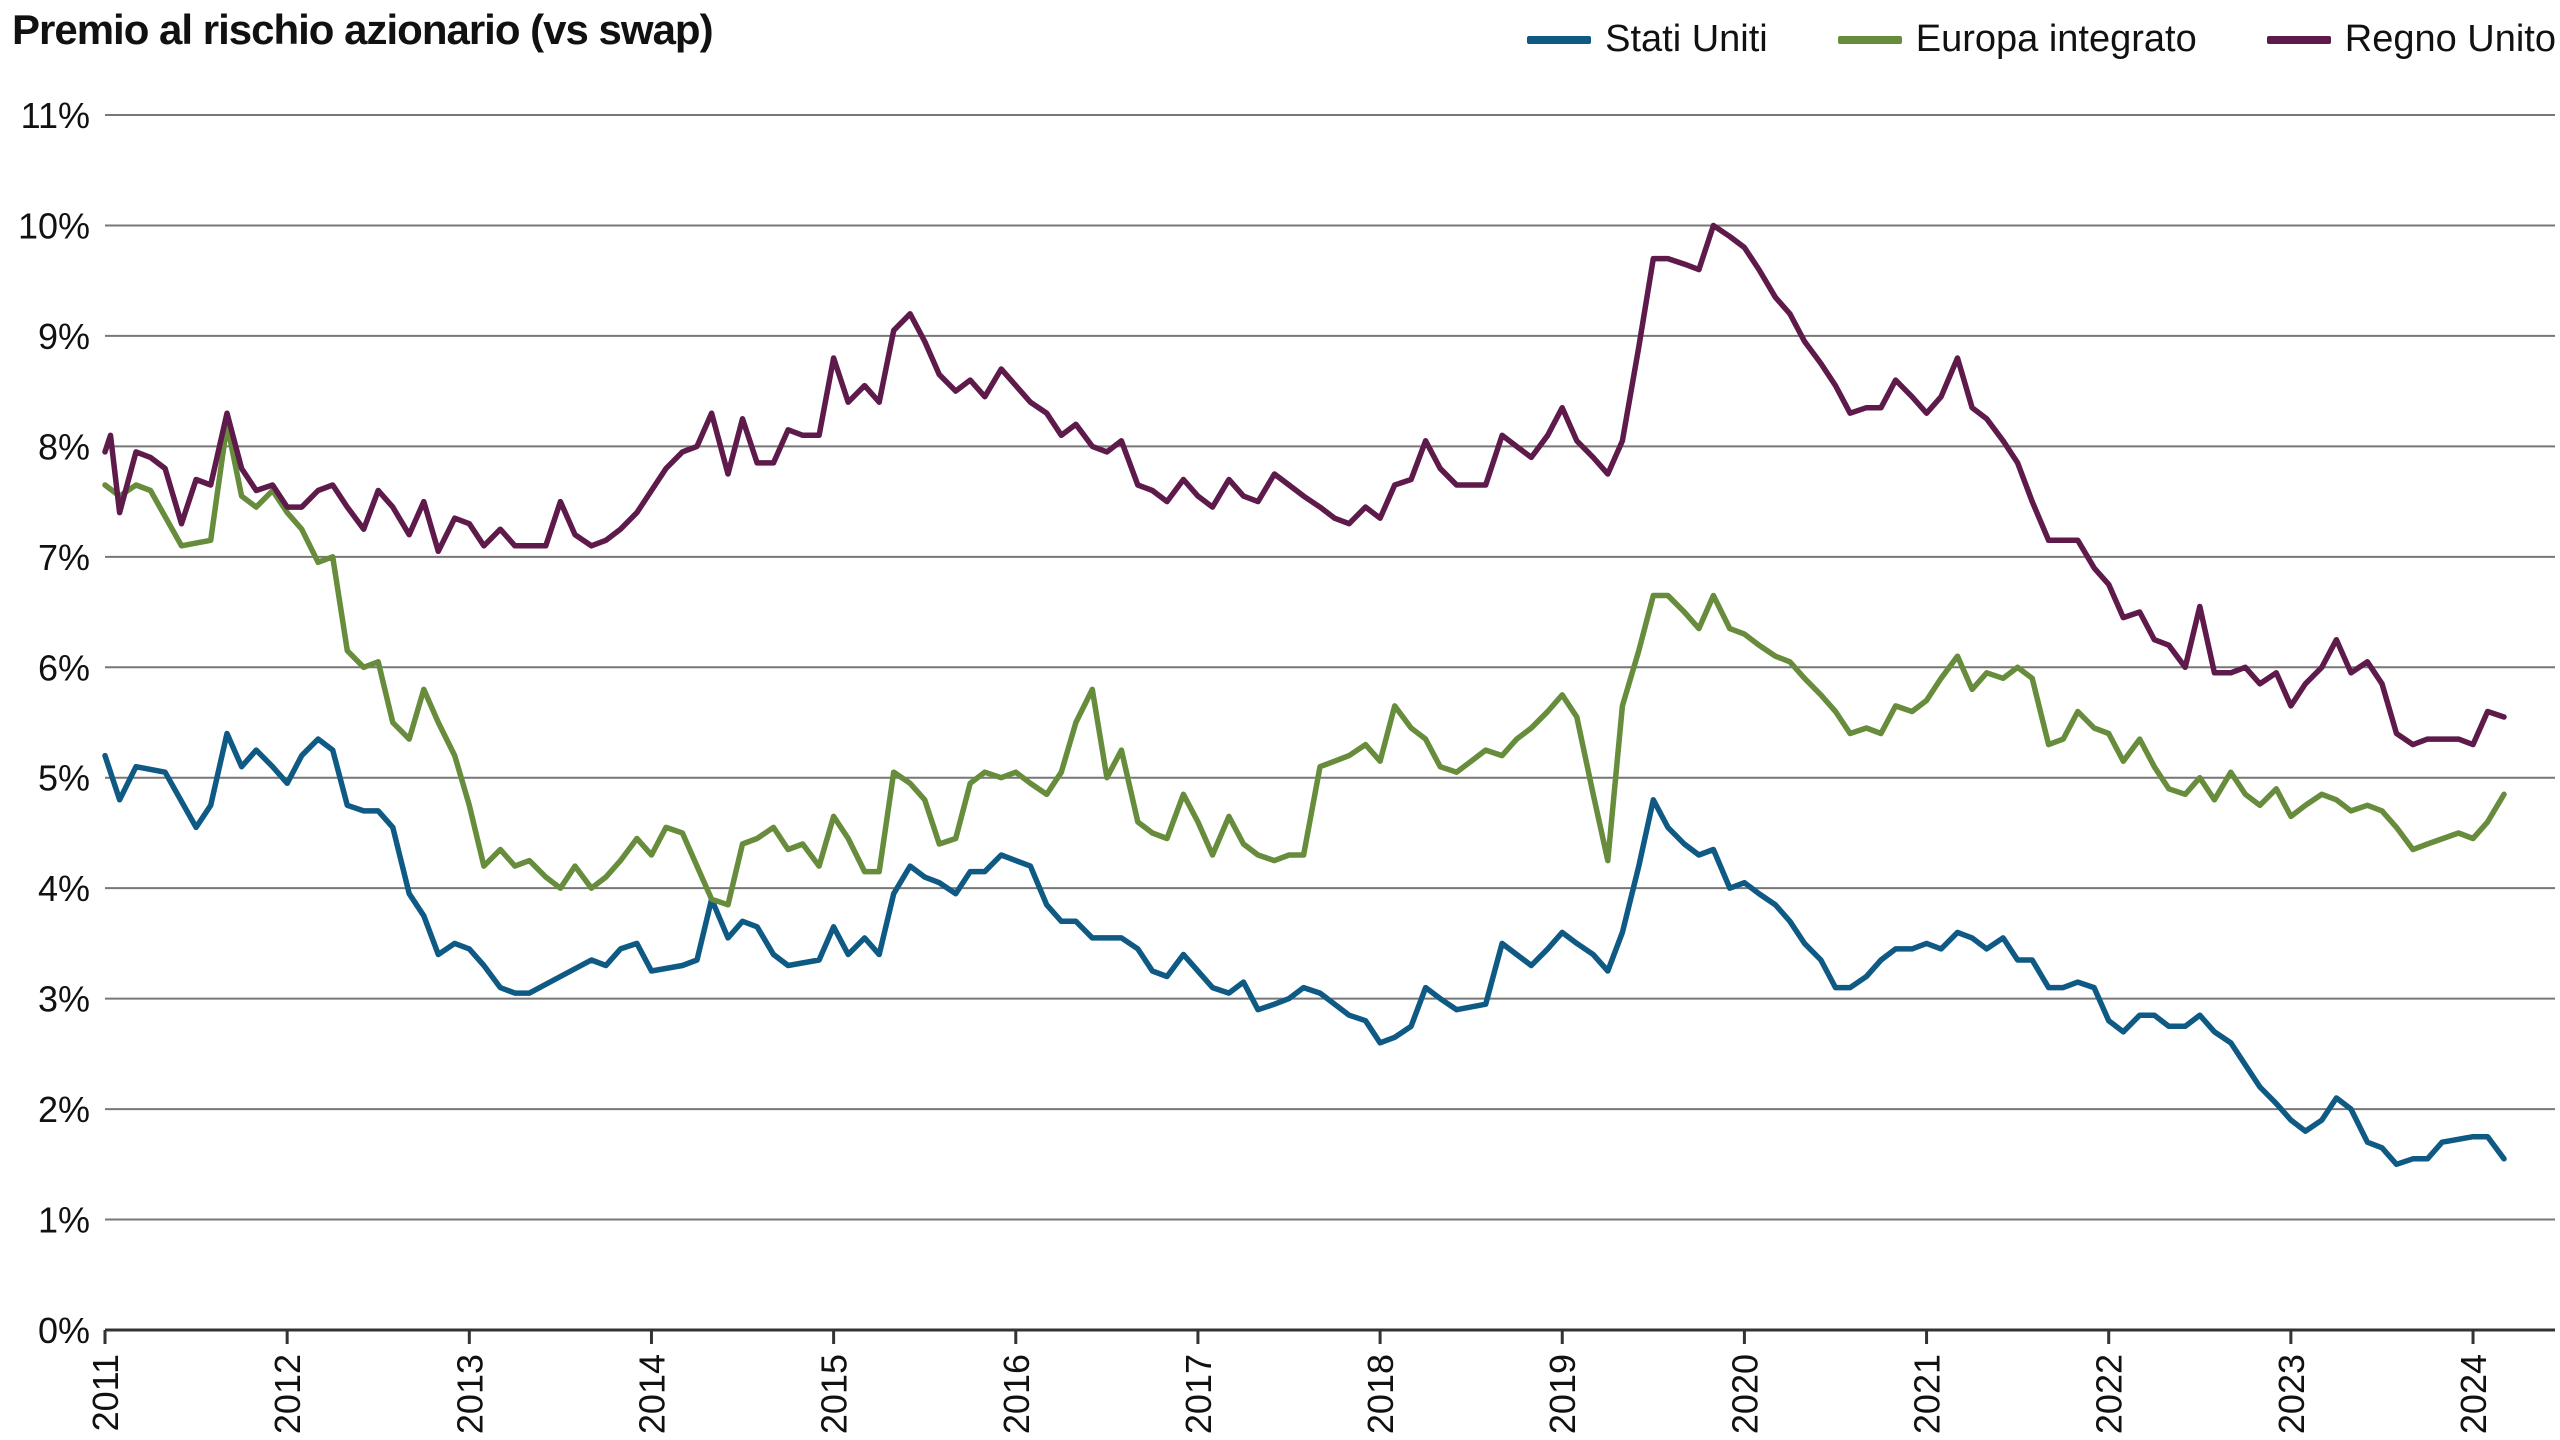  Describe the element at coordinates (651, 1394) in the screenshot. I see `x-tick-label: 2014` at that location.